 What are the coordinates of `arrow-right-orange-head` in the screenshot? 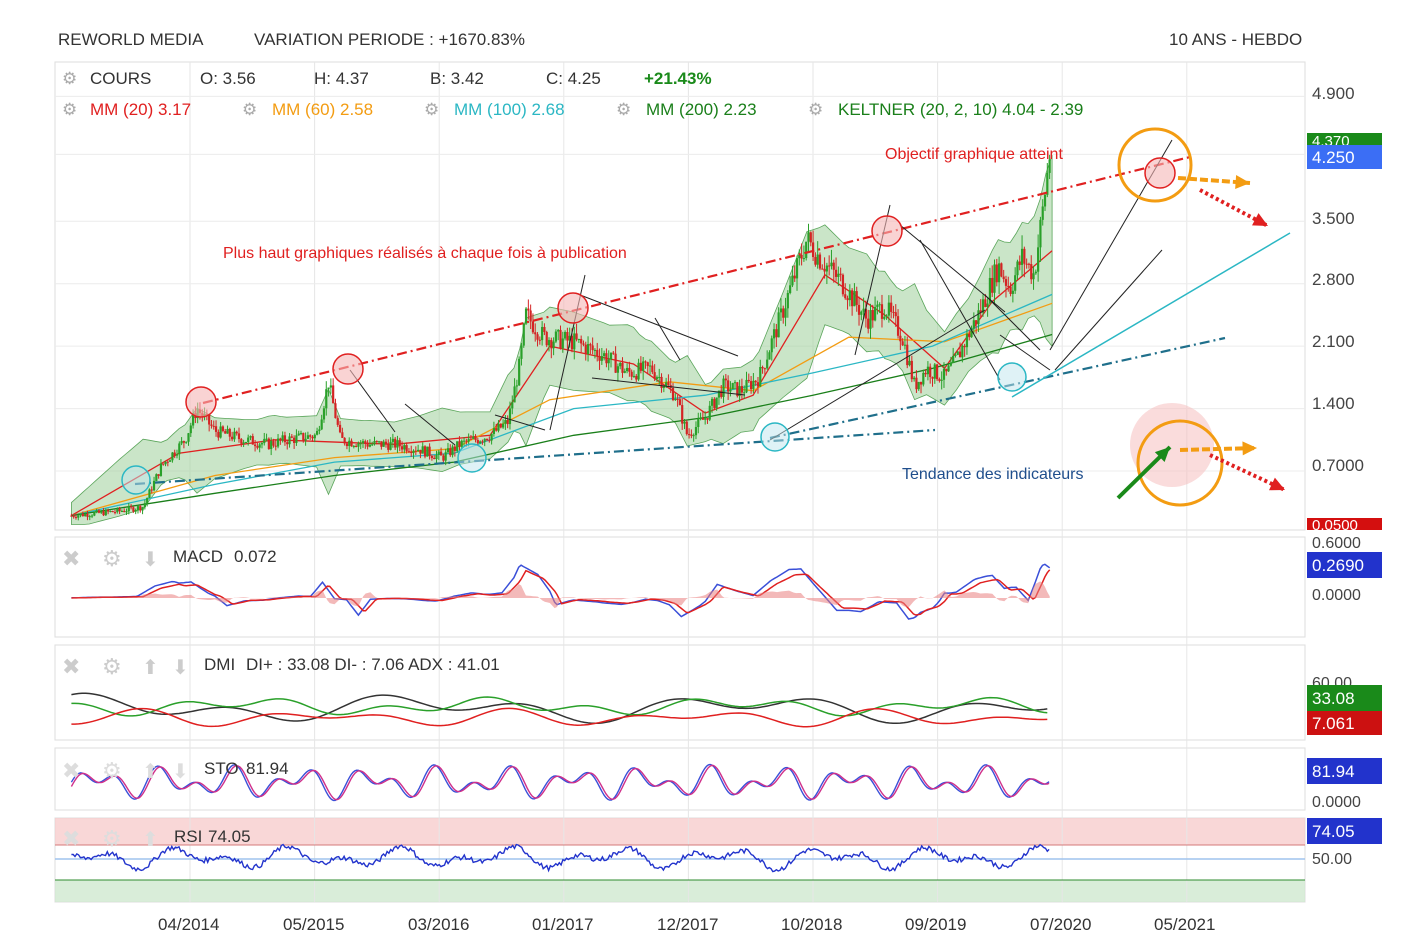 It's located at (1249, 448).